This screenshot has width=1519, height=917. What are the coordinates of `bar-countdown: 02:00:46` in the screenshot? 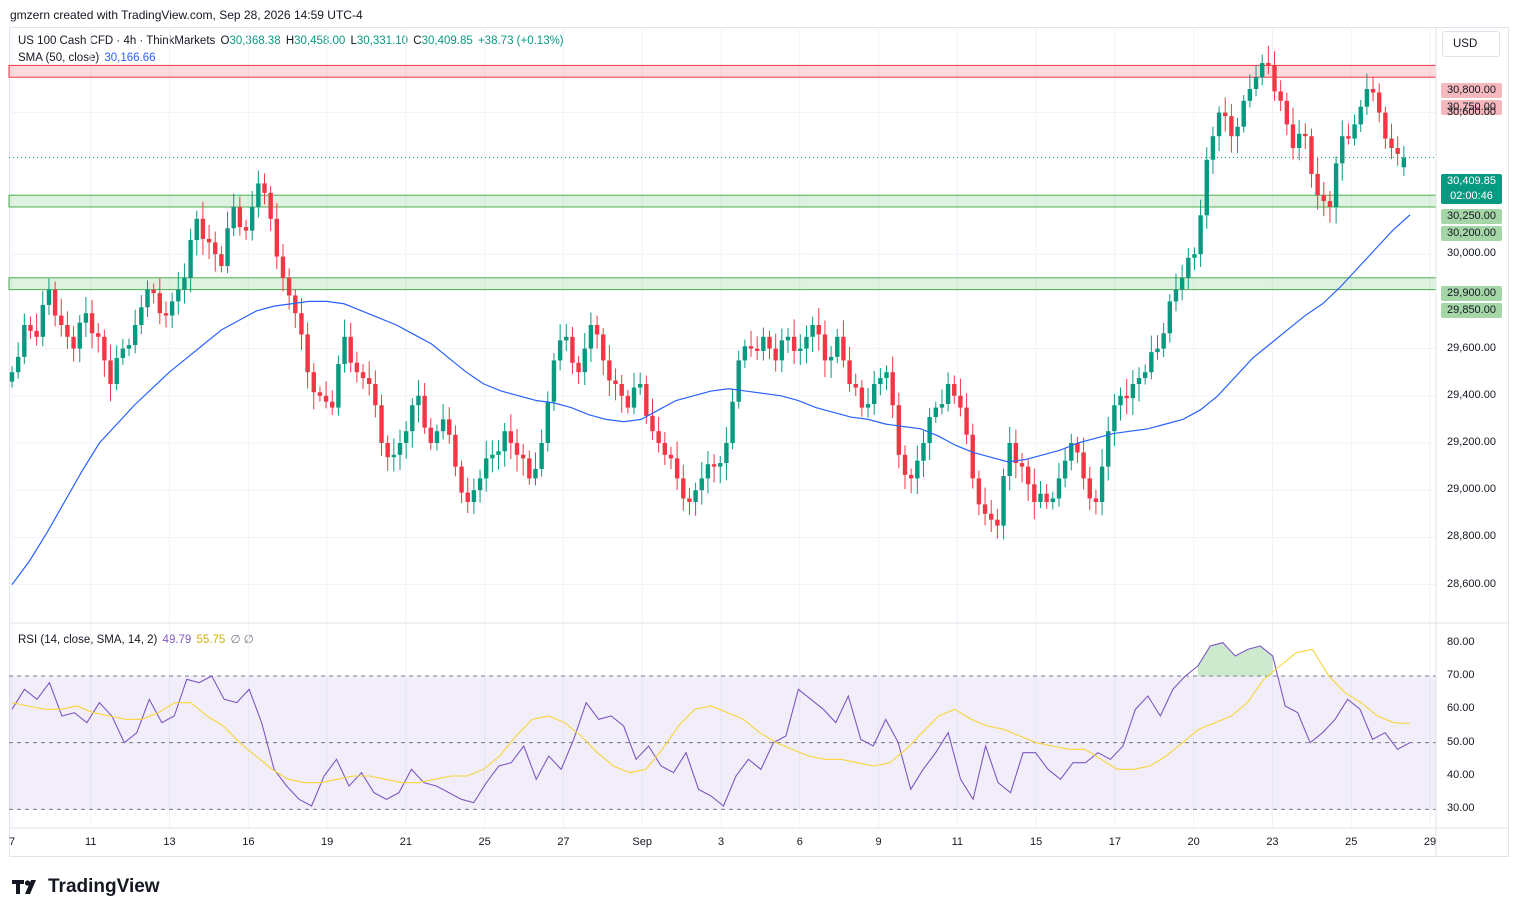 It's located at (1471, 196).